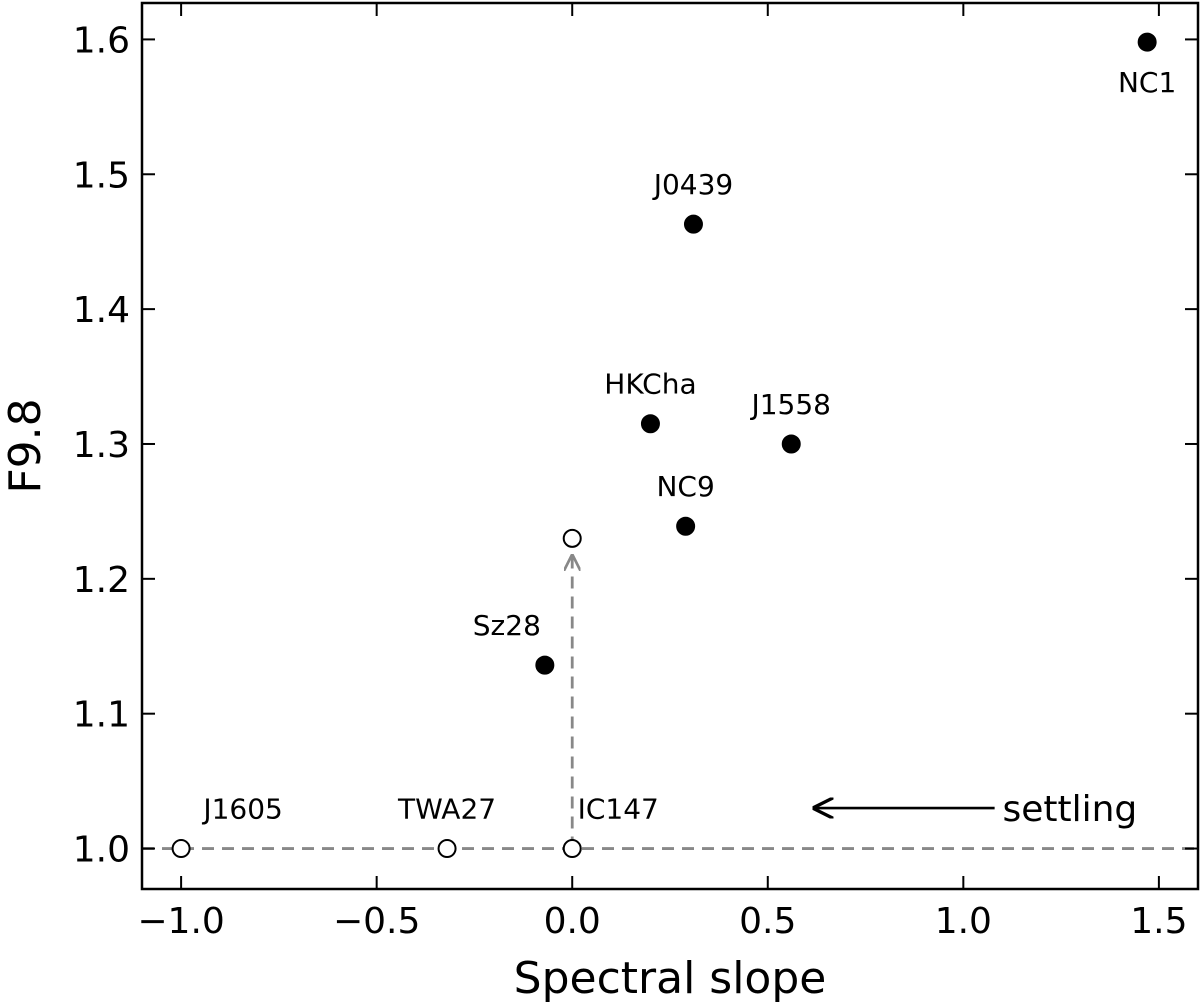  What do you see at coordinates (101, 445) in the screenshot?
I see `y-tick-label: 1.3` at bounding box center [101, 445].